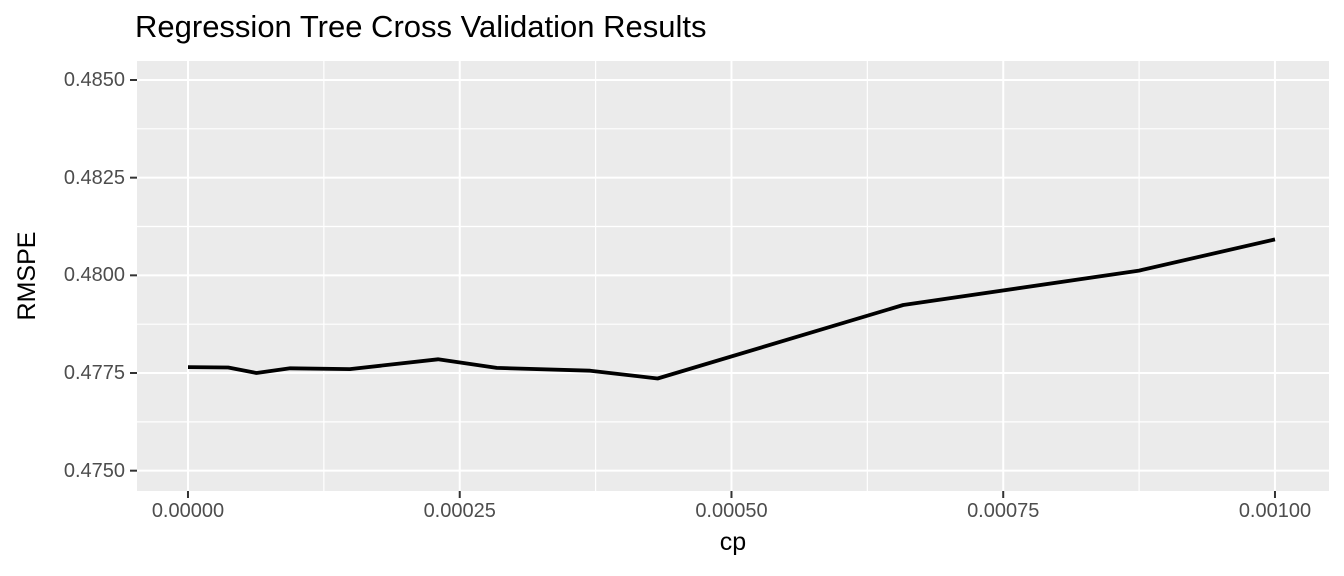 This screenshot has width=1344, height=576. I want to click on x-tick-label: 0.00025, so click(459, 511).